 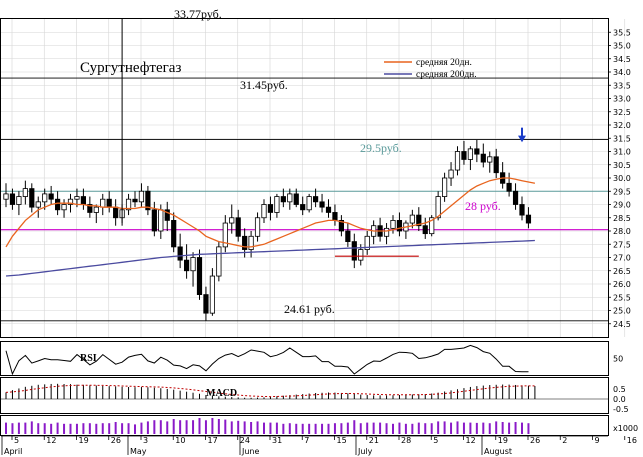 What do you see at coordinates (277, 440) in the screenshot?
I see `day-tick-label-8: 31` at bounding box center [277, 440].